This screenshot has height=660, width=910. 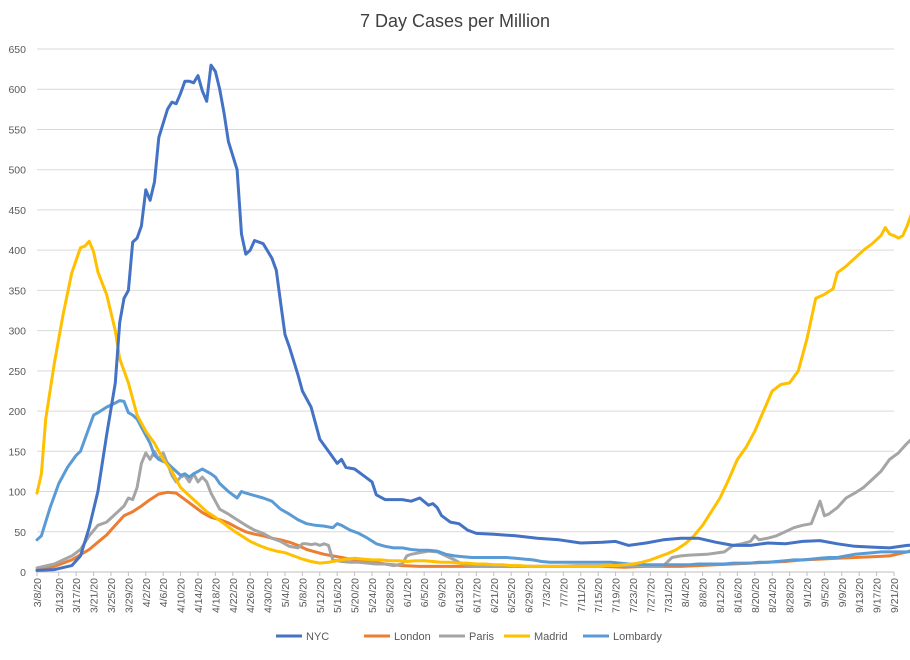 What do you see at coordinates (738, 595) in the screenshot?
I see `x-tick-label: 8/16/20` at bounding box center [738, 595].